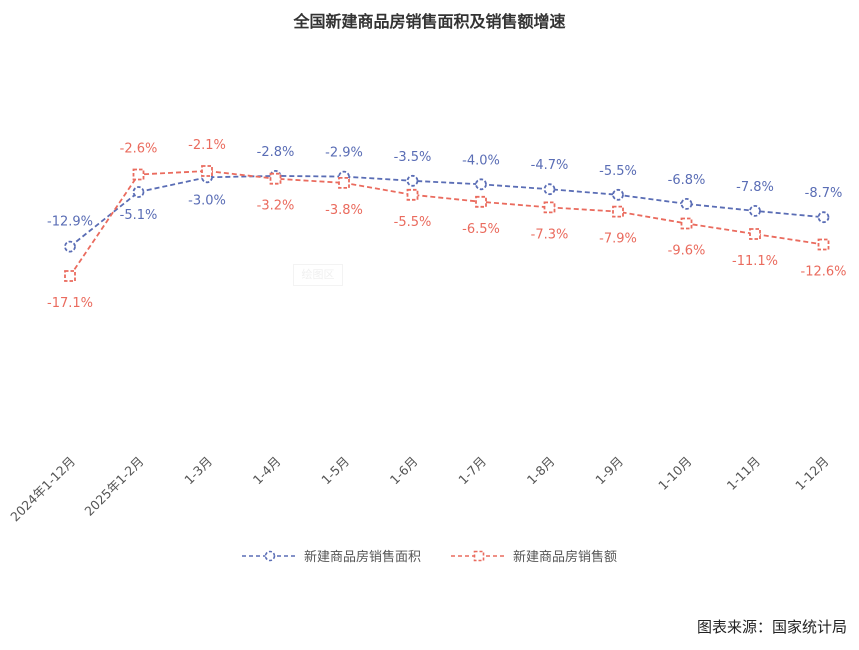  What do you see at coordinates (812, 474) in the screenshot?
I see `x-axis-tick-label: 1-12月` at bounding box center [812, 474].